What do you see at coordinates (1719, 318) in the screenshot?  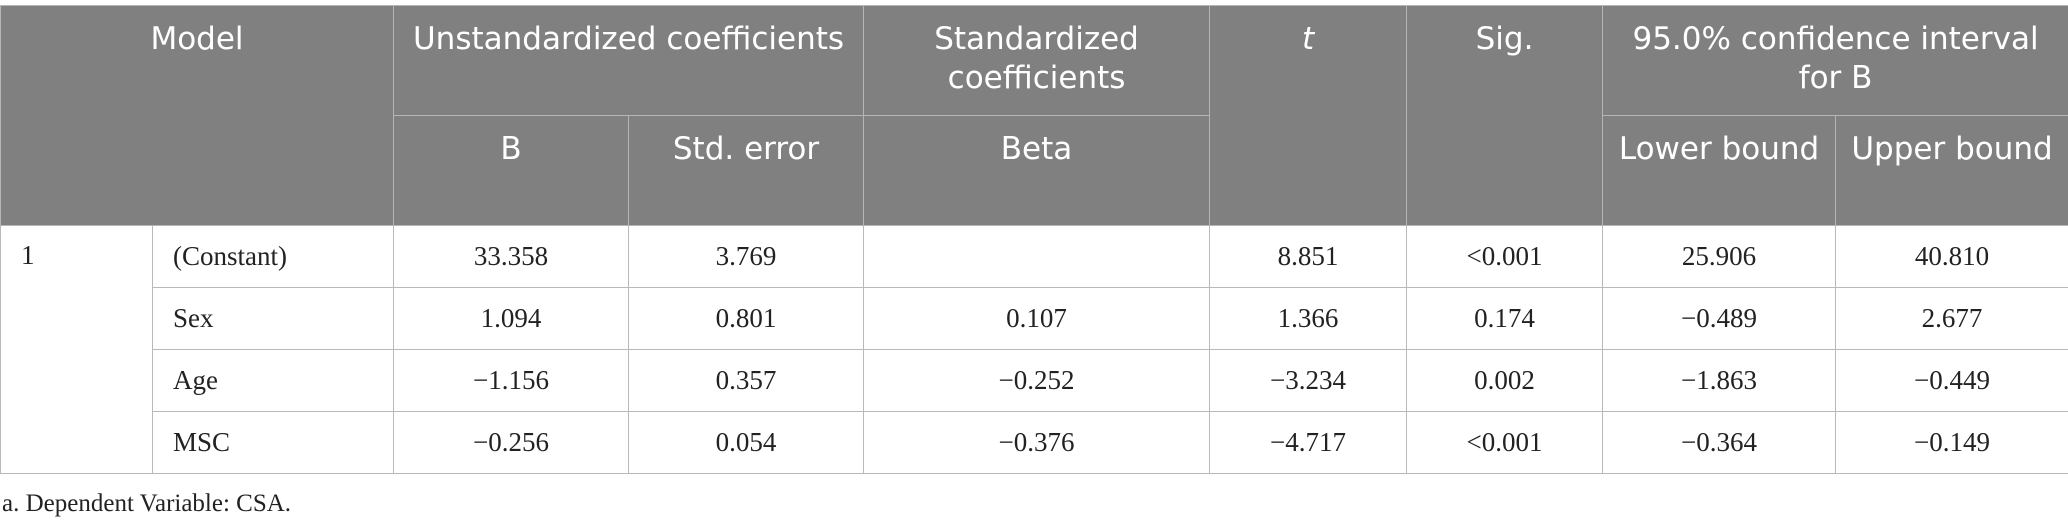 I see `value-cell: −0.489` at bounding box center [1719, 318].